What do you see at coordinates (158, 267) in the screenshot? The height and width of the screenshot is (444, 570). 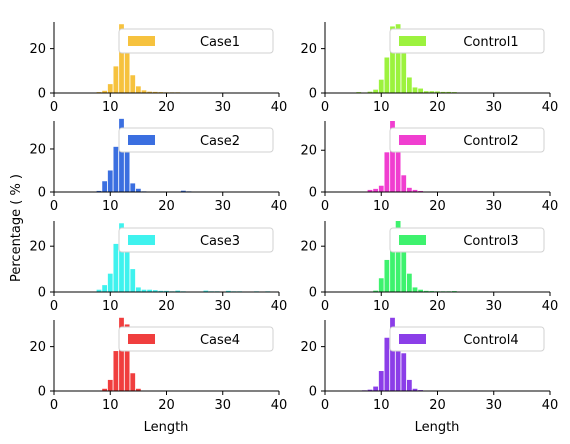 I see `panel-case3: 0 10 20 30 40 0 20 Case3` at bounding box center [158, 267].